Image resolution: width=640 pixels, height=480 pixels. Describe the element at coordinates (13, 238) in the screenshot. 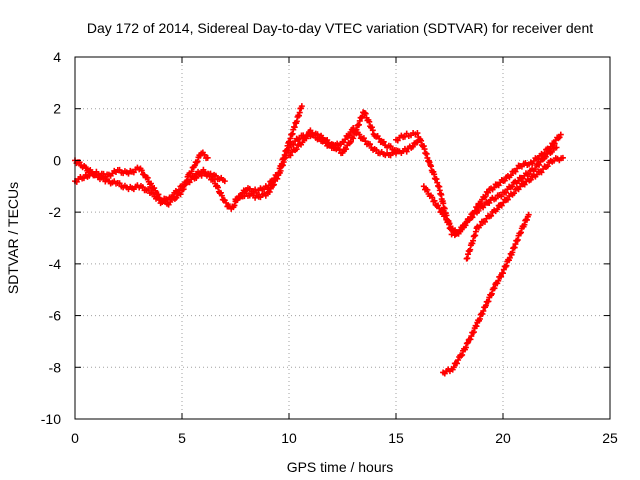

I see `y-axis-label: SDTVAR / TECUs` at that location.